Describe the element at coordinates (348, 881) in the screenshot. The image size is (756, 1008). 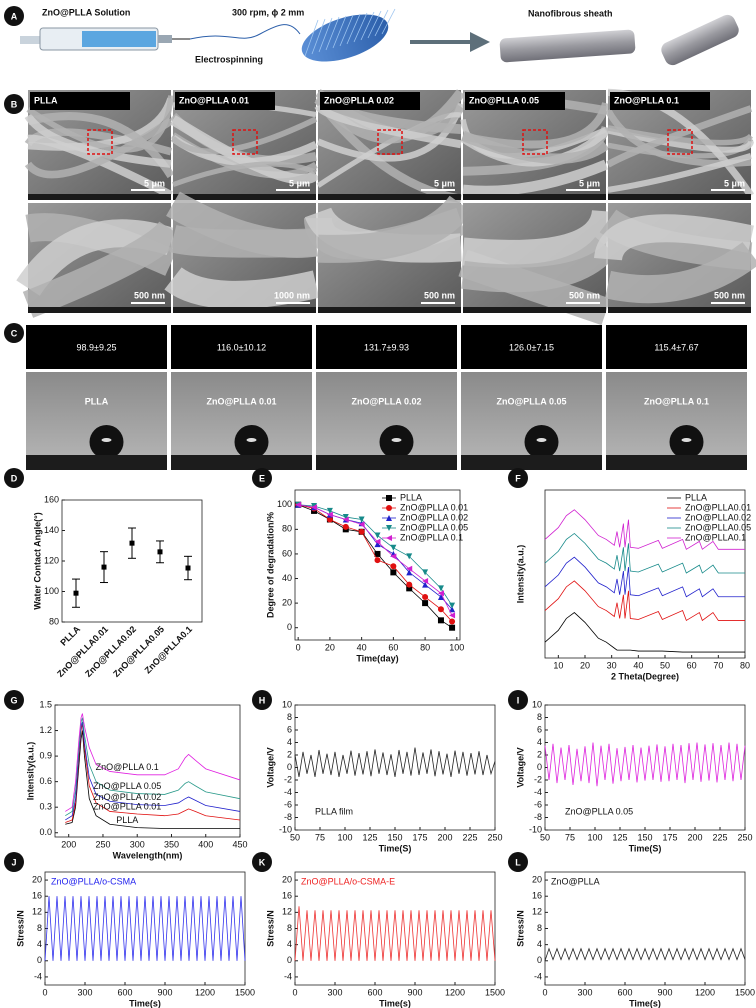
I see `annotation: ZnO@PLLA/o-CSMA-E` at that location.